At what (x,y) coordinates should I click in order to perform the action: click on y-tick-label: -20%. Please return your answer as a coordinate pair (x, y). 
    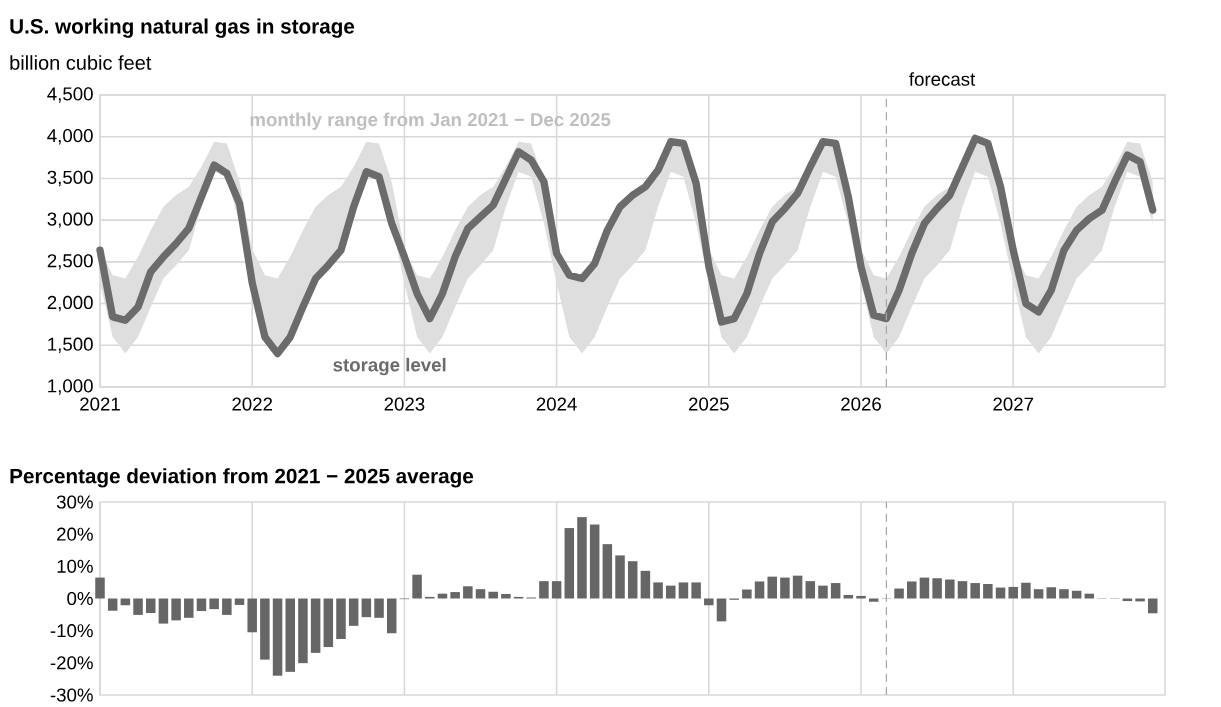
    Looking at the image, I should click on (71, 663).